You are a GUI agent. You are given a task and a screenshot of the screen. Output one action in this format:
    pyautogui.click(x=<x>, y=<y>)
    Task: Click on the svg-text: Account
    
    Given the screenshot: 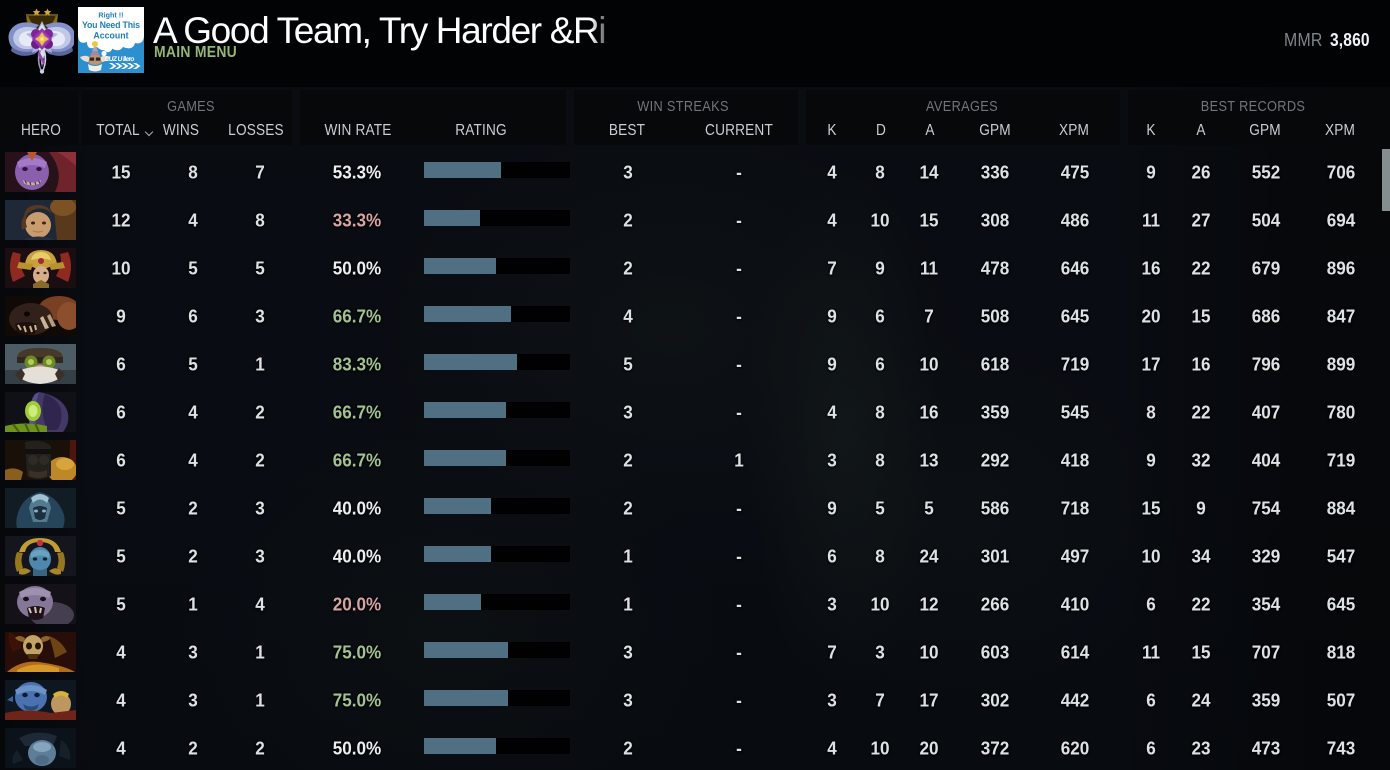 What is the action you would take?
    pyautogui.click(x=110, y=36)
    